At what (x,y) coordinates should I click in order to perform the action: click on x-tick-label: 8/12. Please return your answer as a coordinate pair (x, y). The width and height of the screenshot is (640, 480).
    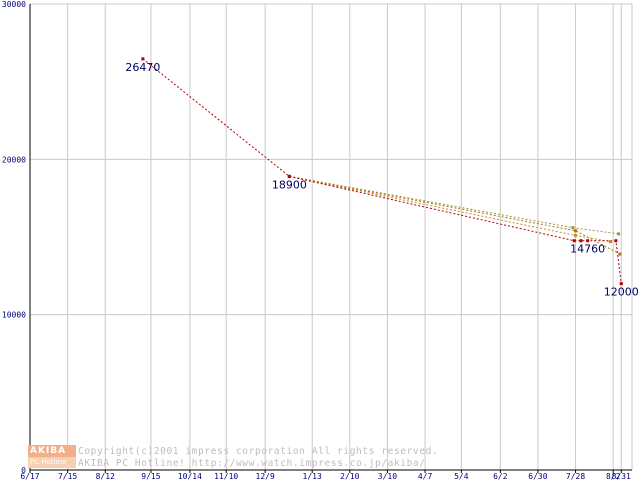
    Looking at the image, I should click on (105, 476).